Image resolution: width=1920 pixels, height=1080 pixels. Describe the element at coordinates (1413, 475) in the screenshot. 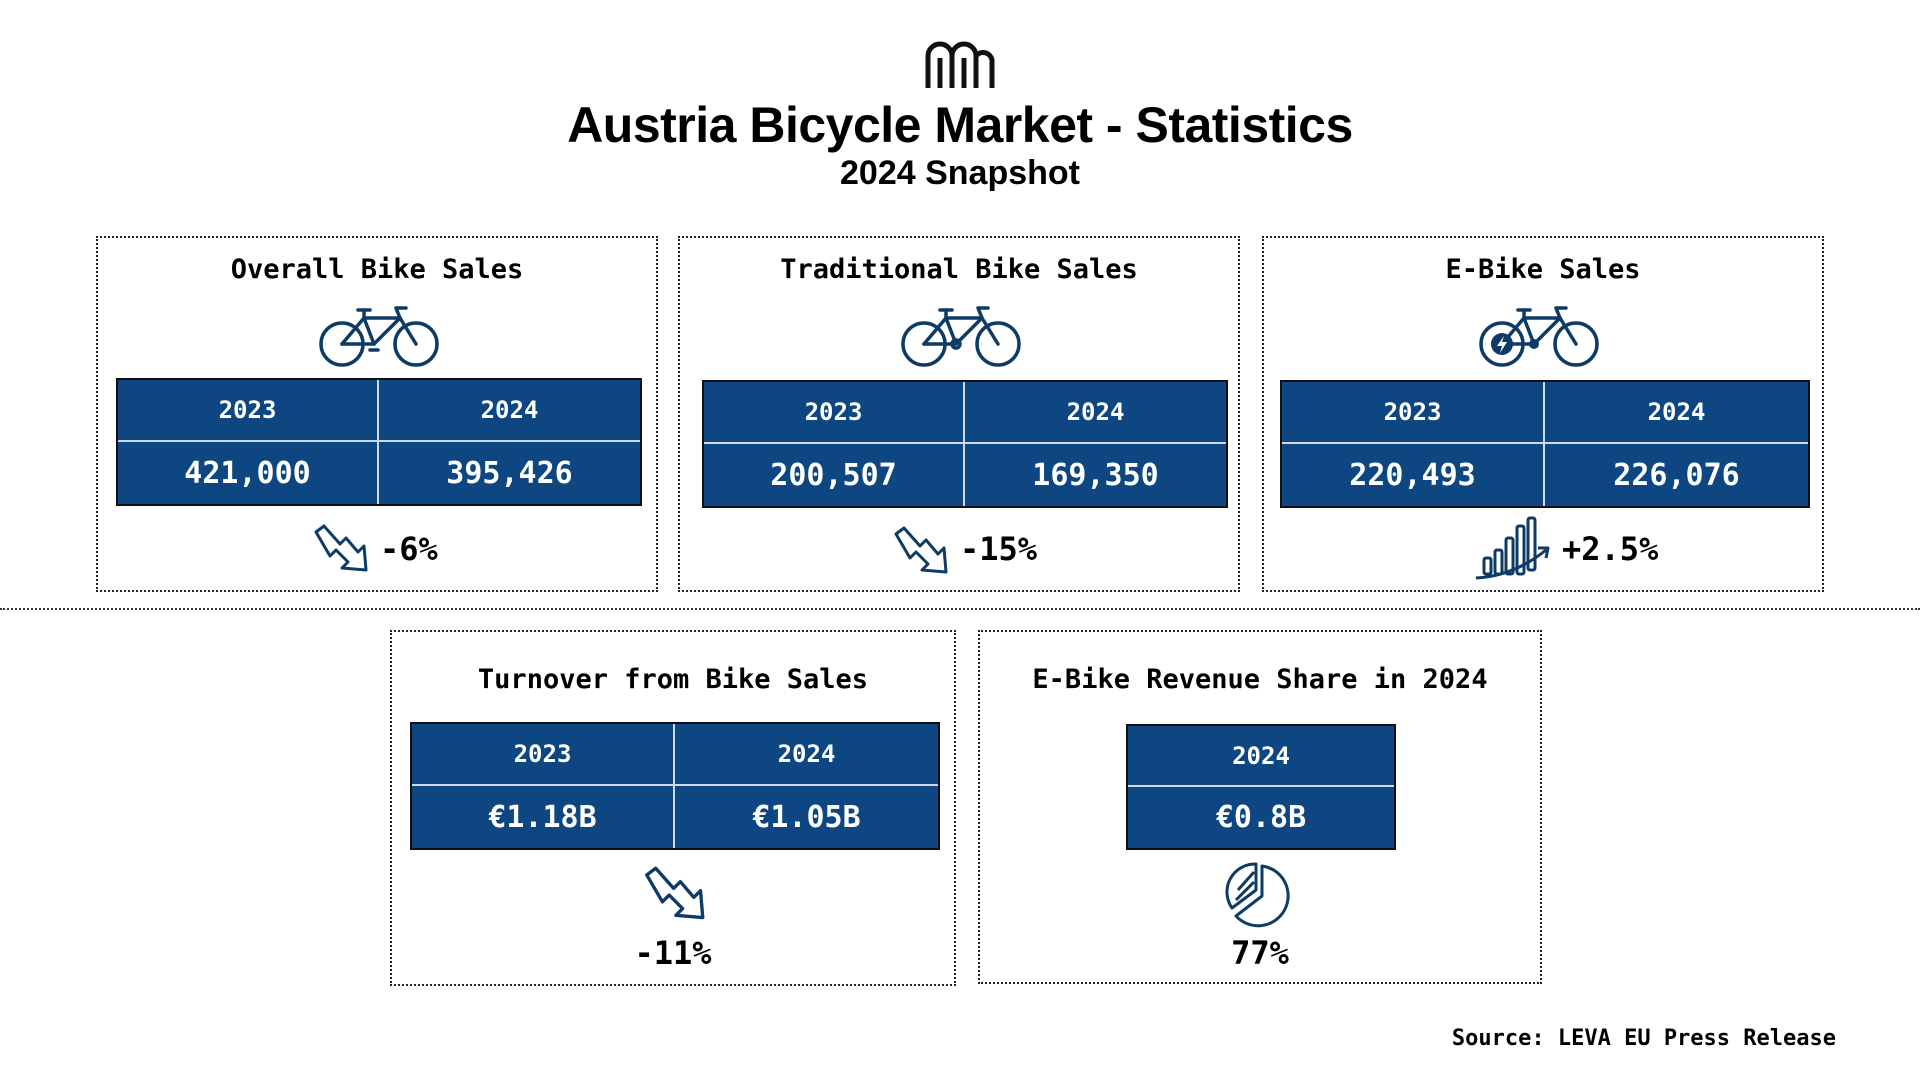

I see `value-cell: 220,493` at that location.